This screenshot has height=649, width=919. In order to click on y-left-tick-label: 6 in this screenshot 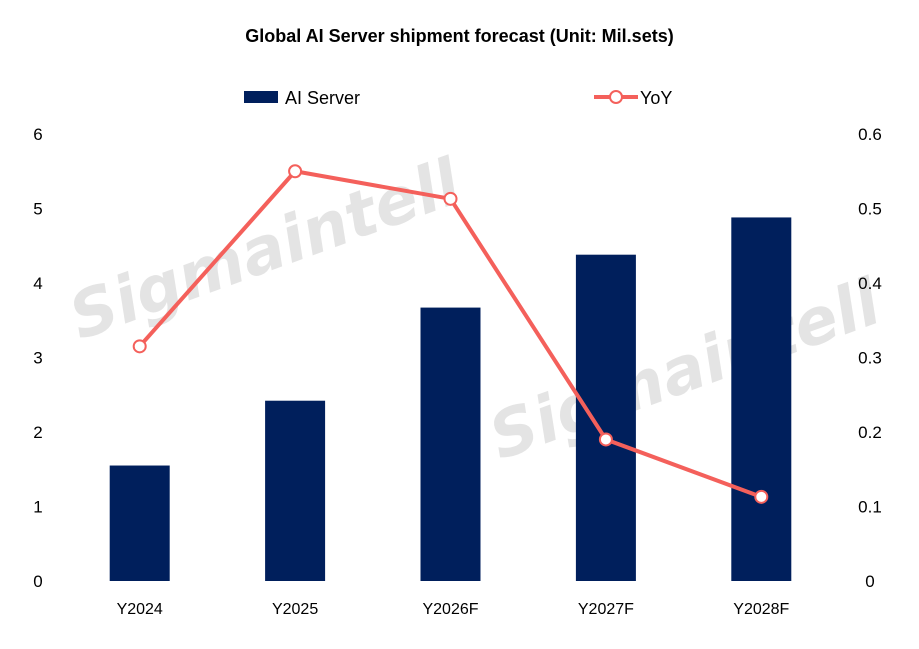, I will do `click(37, 134)`.